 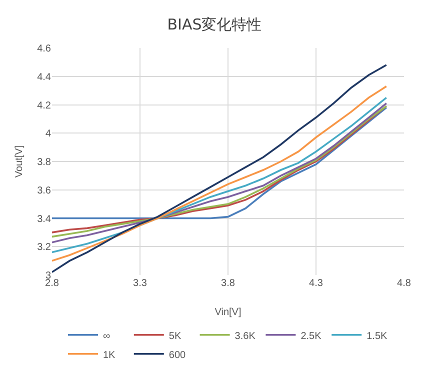 What do you see at coordinates (311, 336) in the screenshot?
I see `legend-label: 2.5K` at bounding box center [311, 336].